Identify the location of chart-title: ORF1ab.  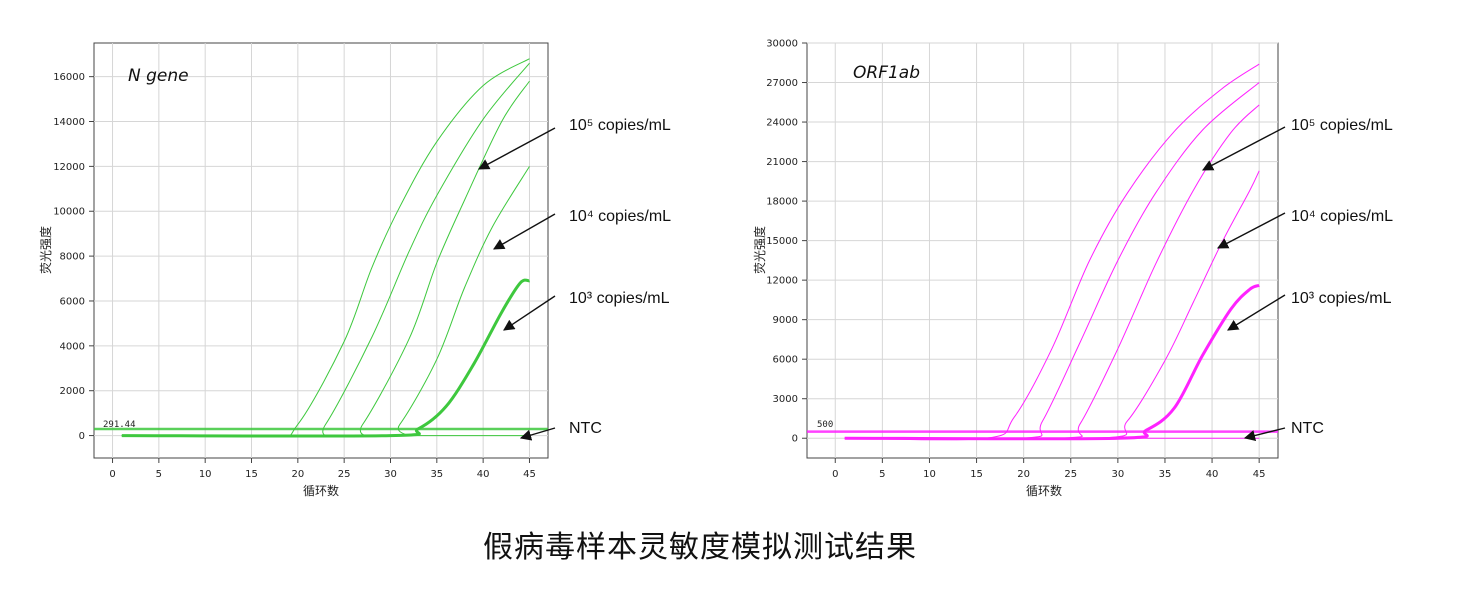
(886, 73).